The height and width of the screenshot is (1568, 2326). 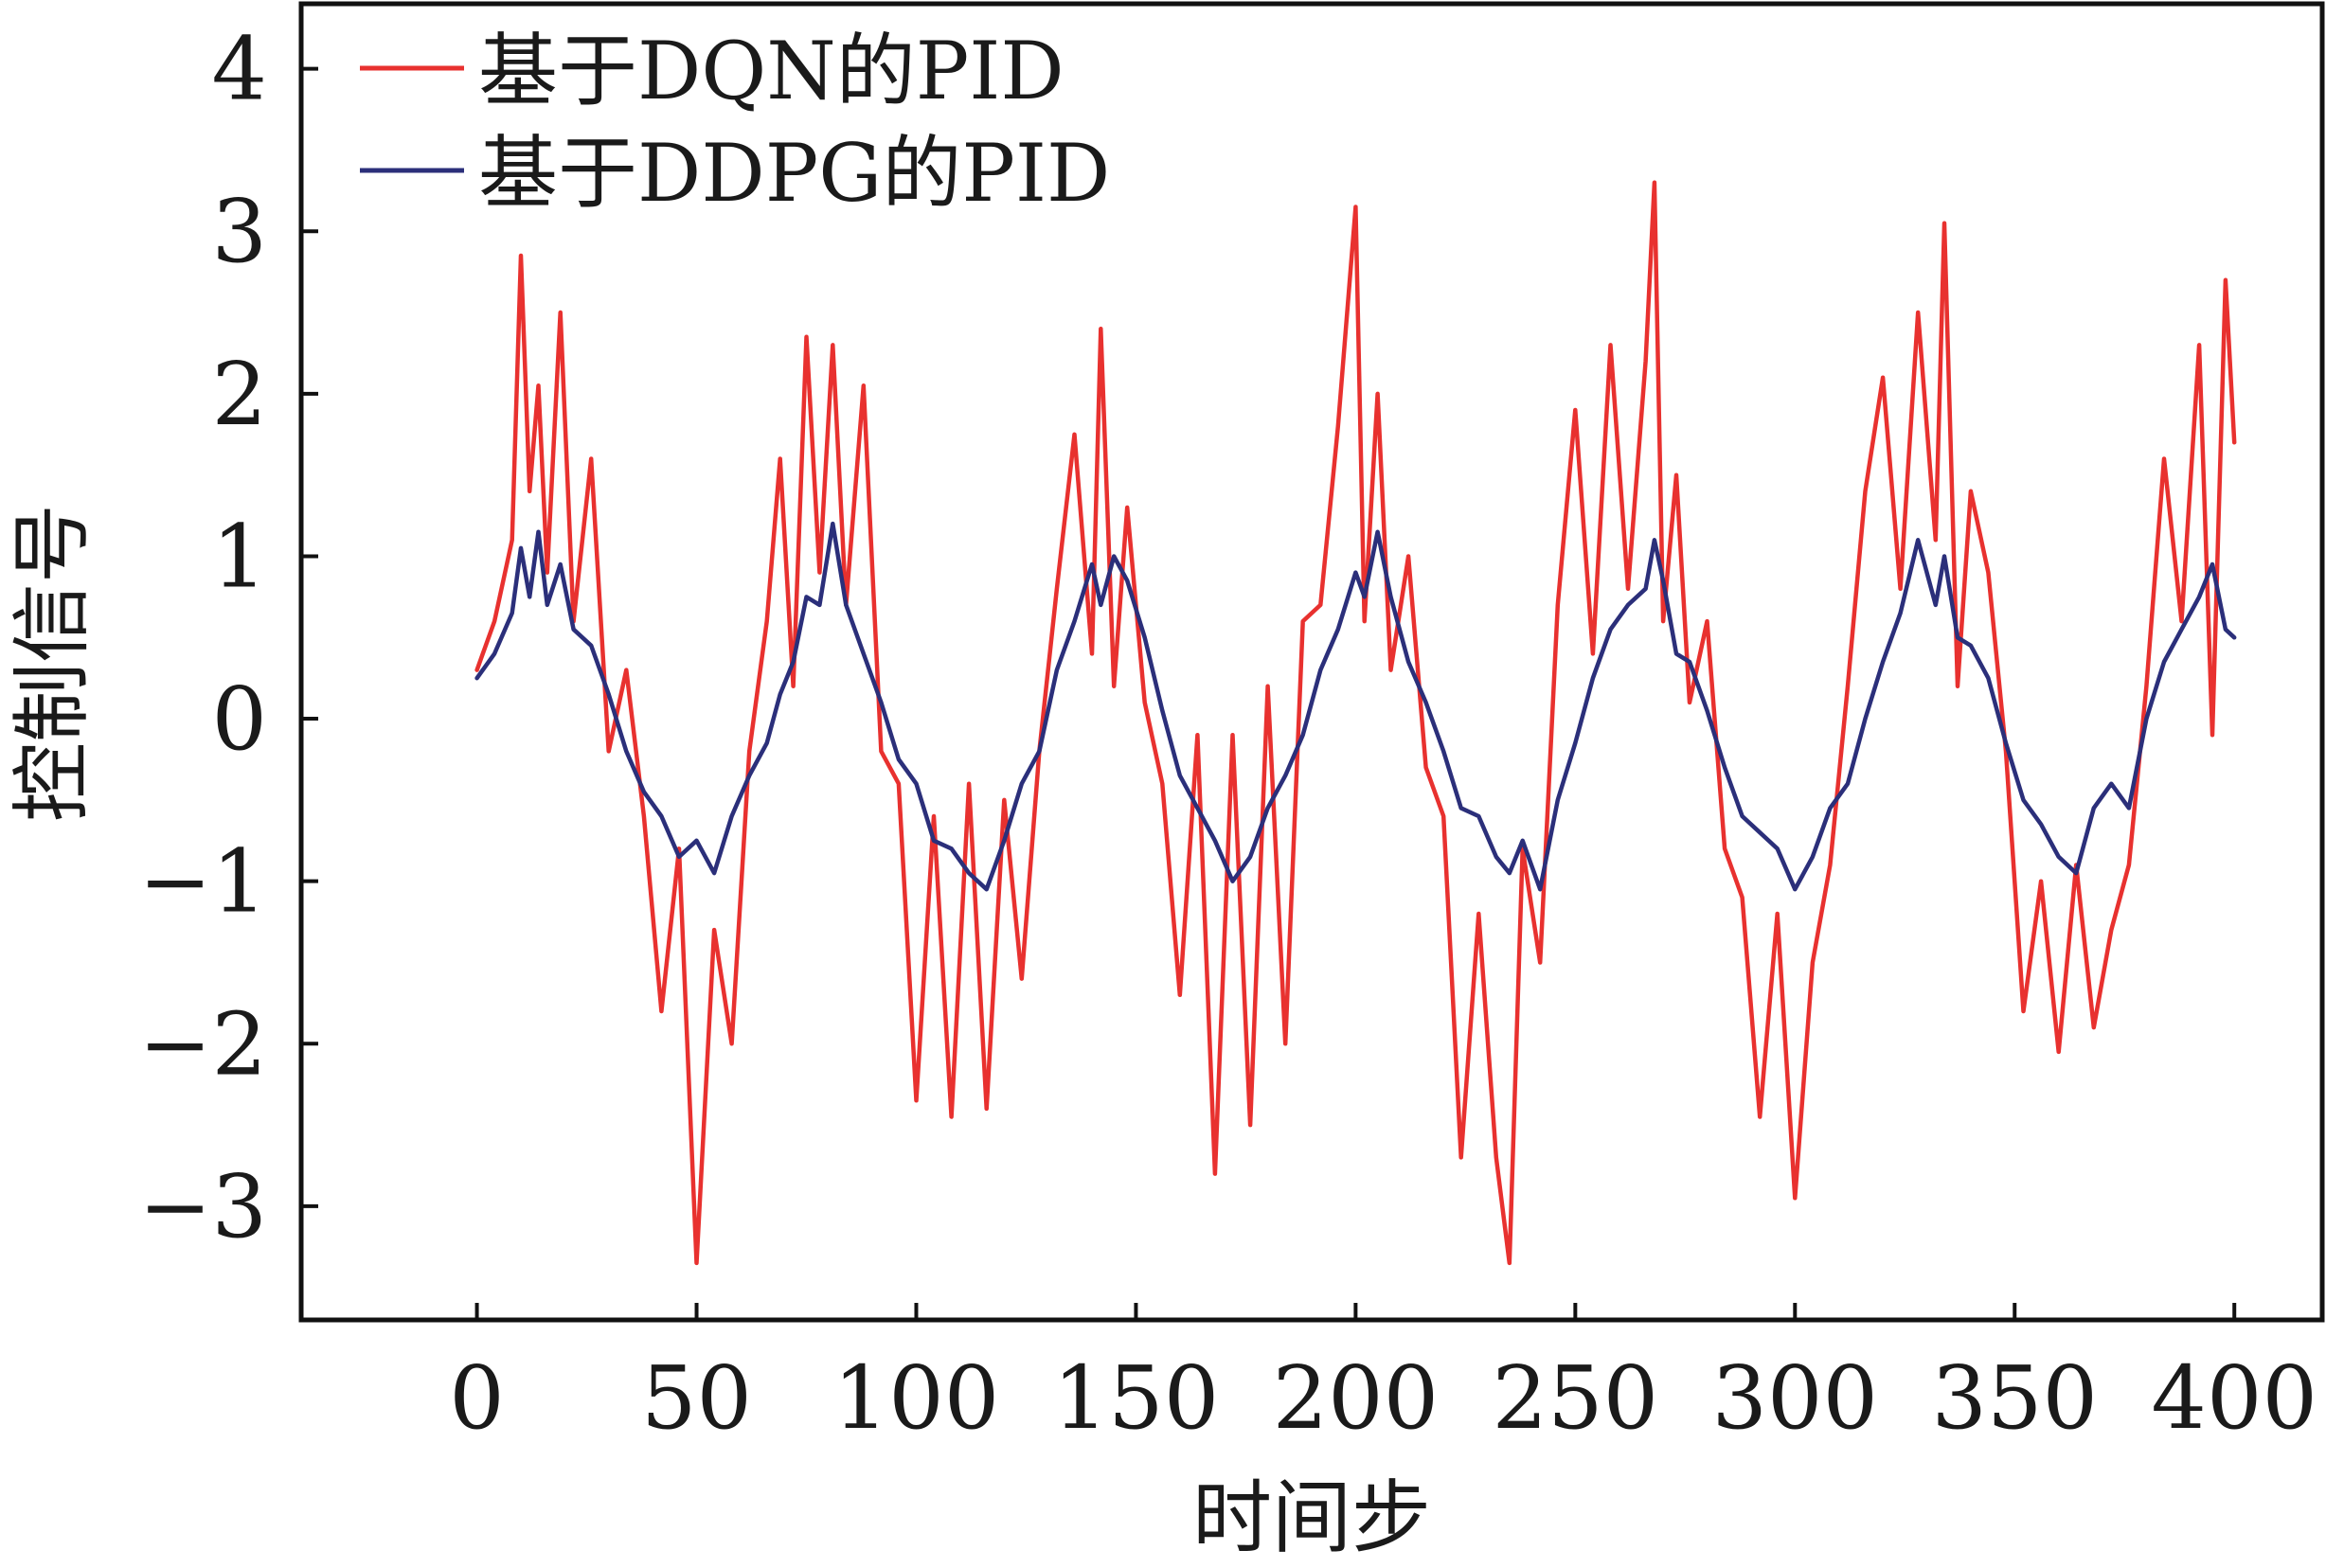 I want to click on y-tick-label: −1, so click(x=203, y=882).